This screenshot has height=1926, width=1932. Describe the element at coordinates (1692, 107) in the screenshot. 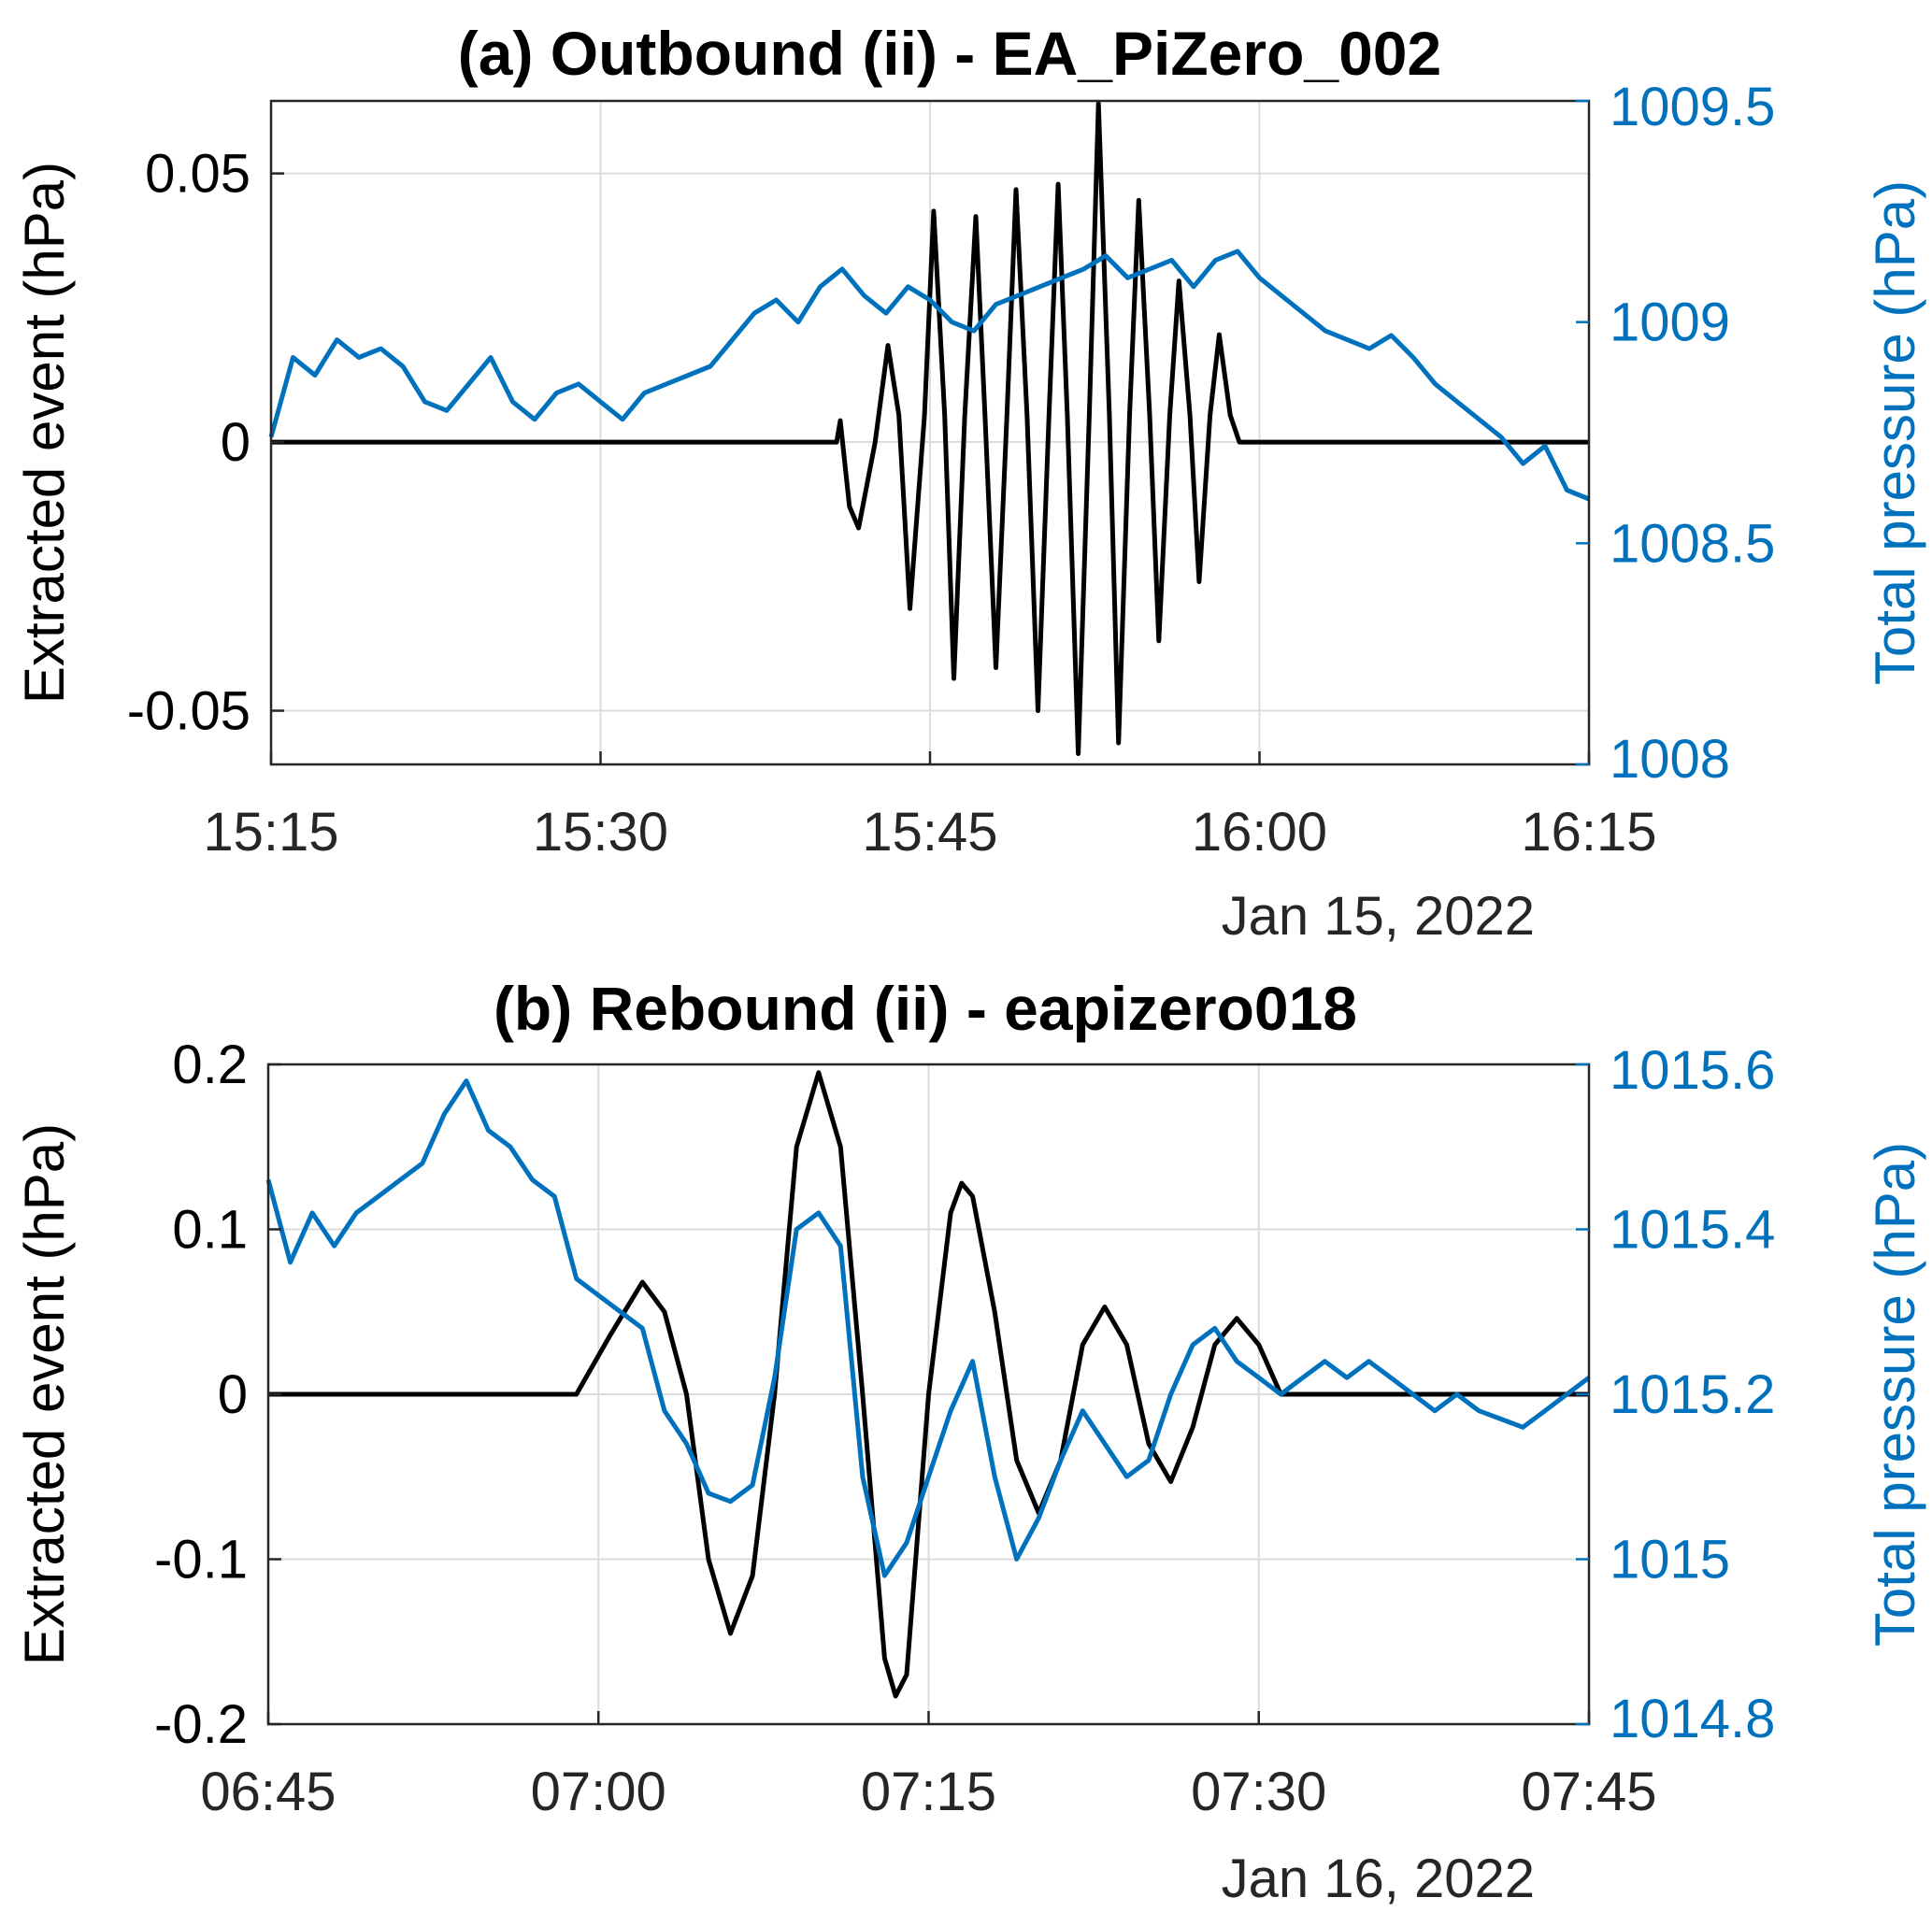

I see `y-right-tick-label: 1009.5` at that location.